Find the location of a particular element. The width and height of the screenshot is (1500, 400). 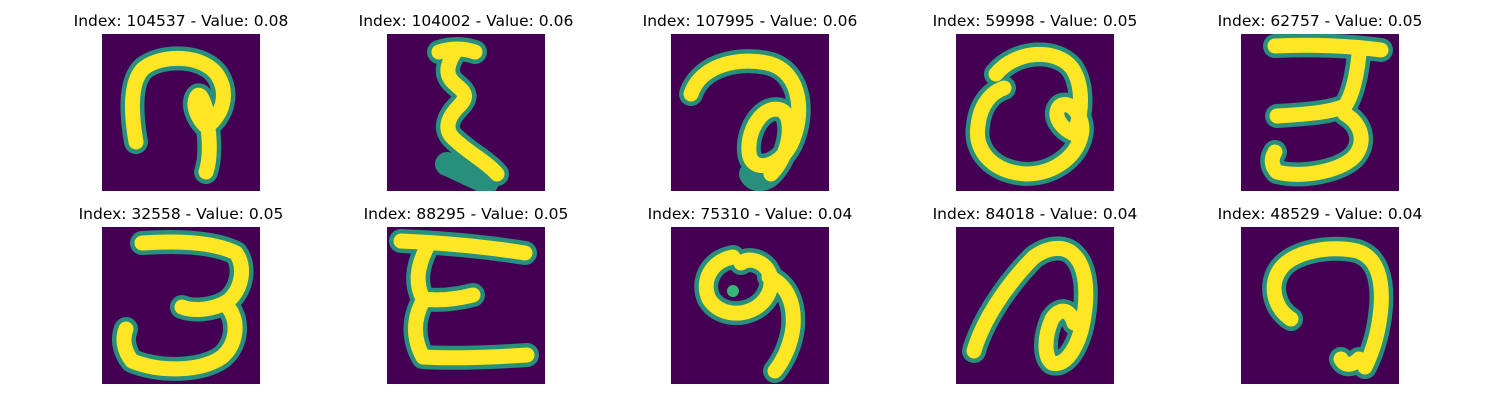

panel-title: Index: 32558 - Value: 0.05 is located at coordinates (181, 214).